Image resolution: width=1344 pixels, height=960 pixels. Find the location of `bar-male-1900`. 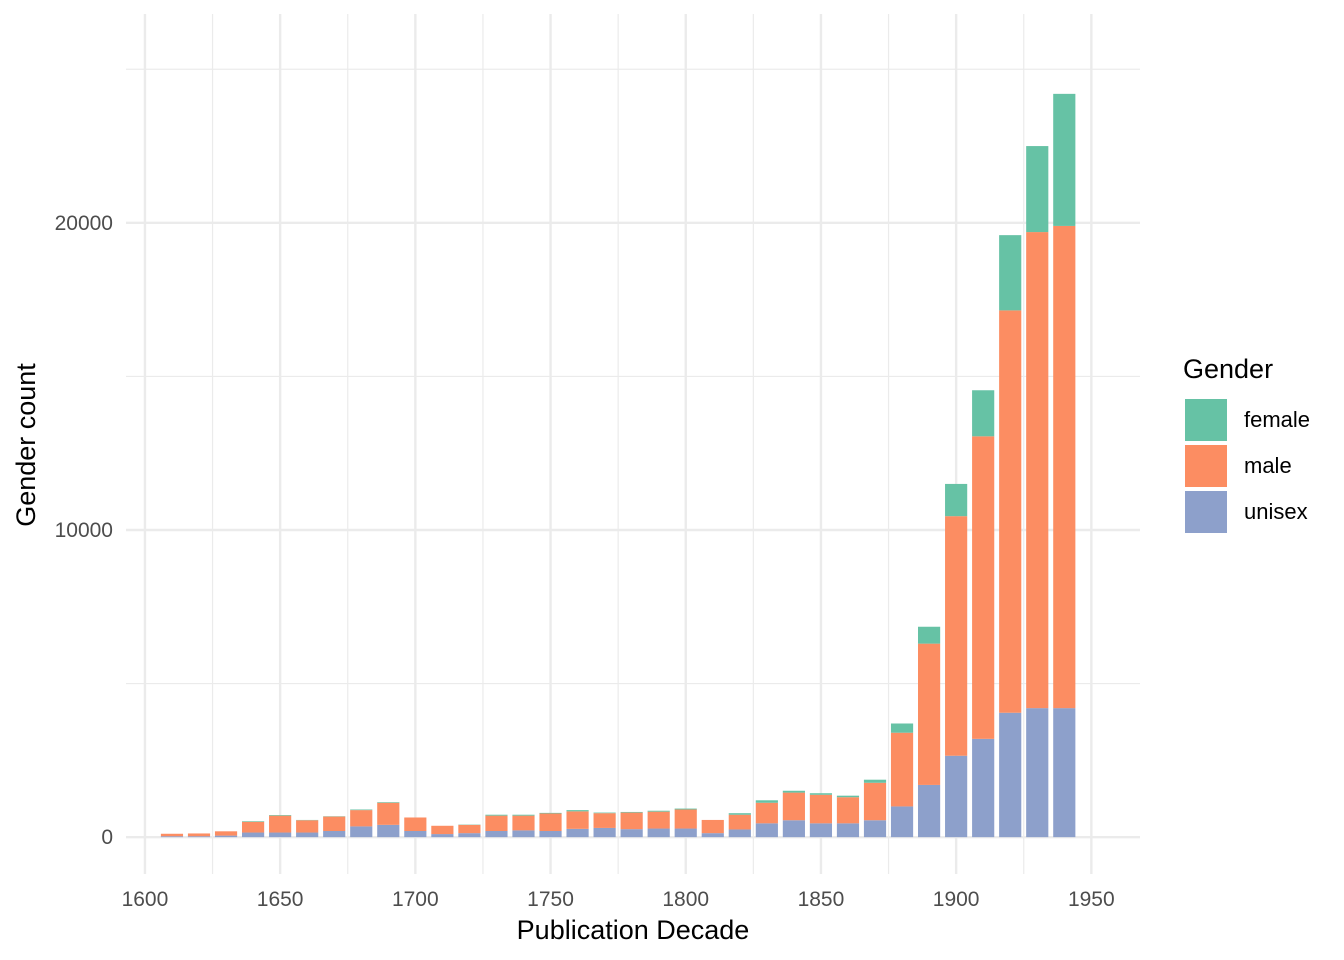

bar-male-1900 is located at coordinates (956, 636).